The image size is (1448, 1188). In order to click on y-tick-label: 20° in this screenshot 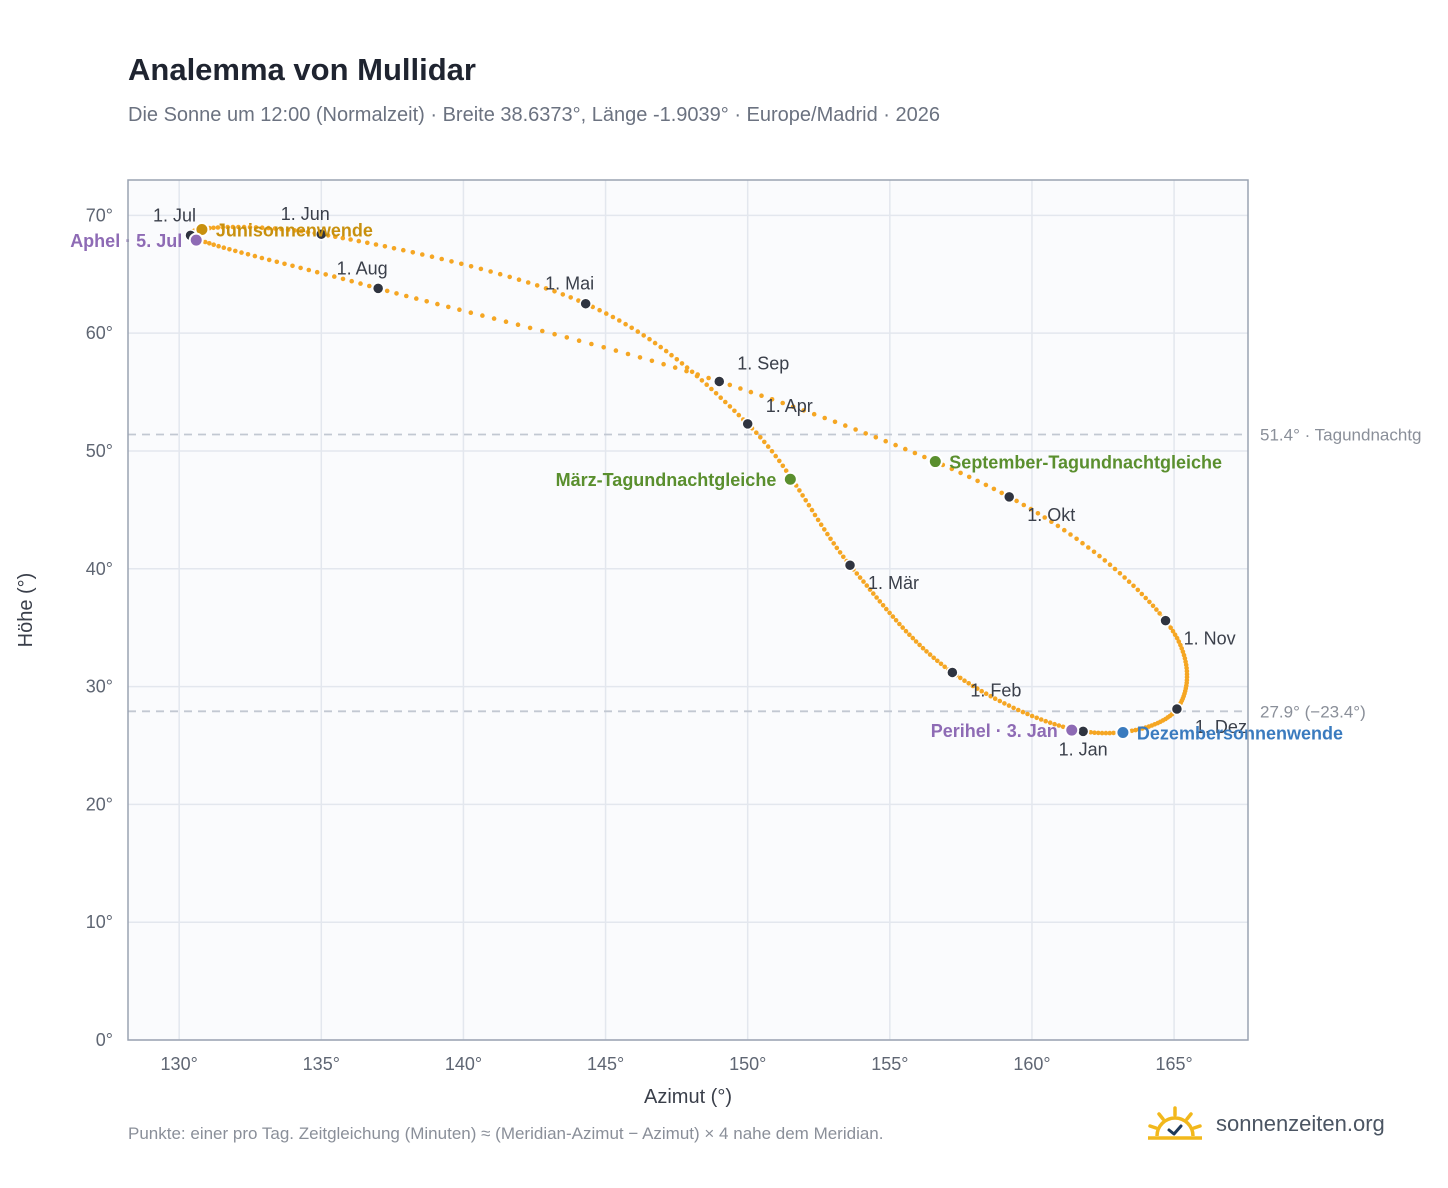, I will do `click(99, 804)`.